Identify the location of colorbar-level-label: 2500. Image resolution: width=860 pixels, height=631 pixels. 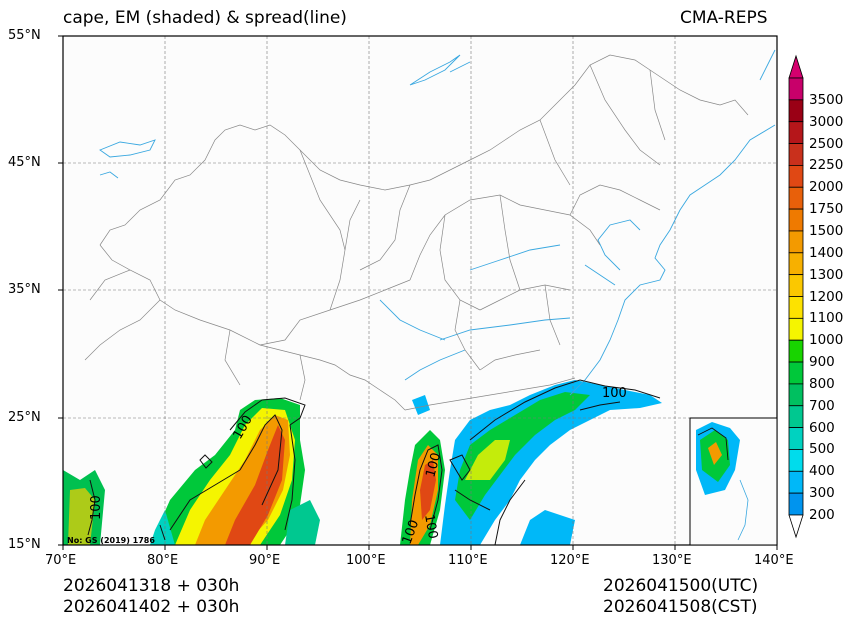
(826, 143).